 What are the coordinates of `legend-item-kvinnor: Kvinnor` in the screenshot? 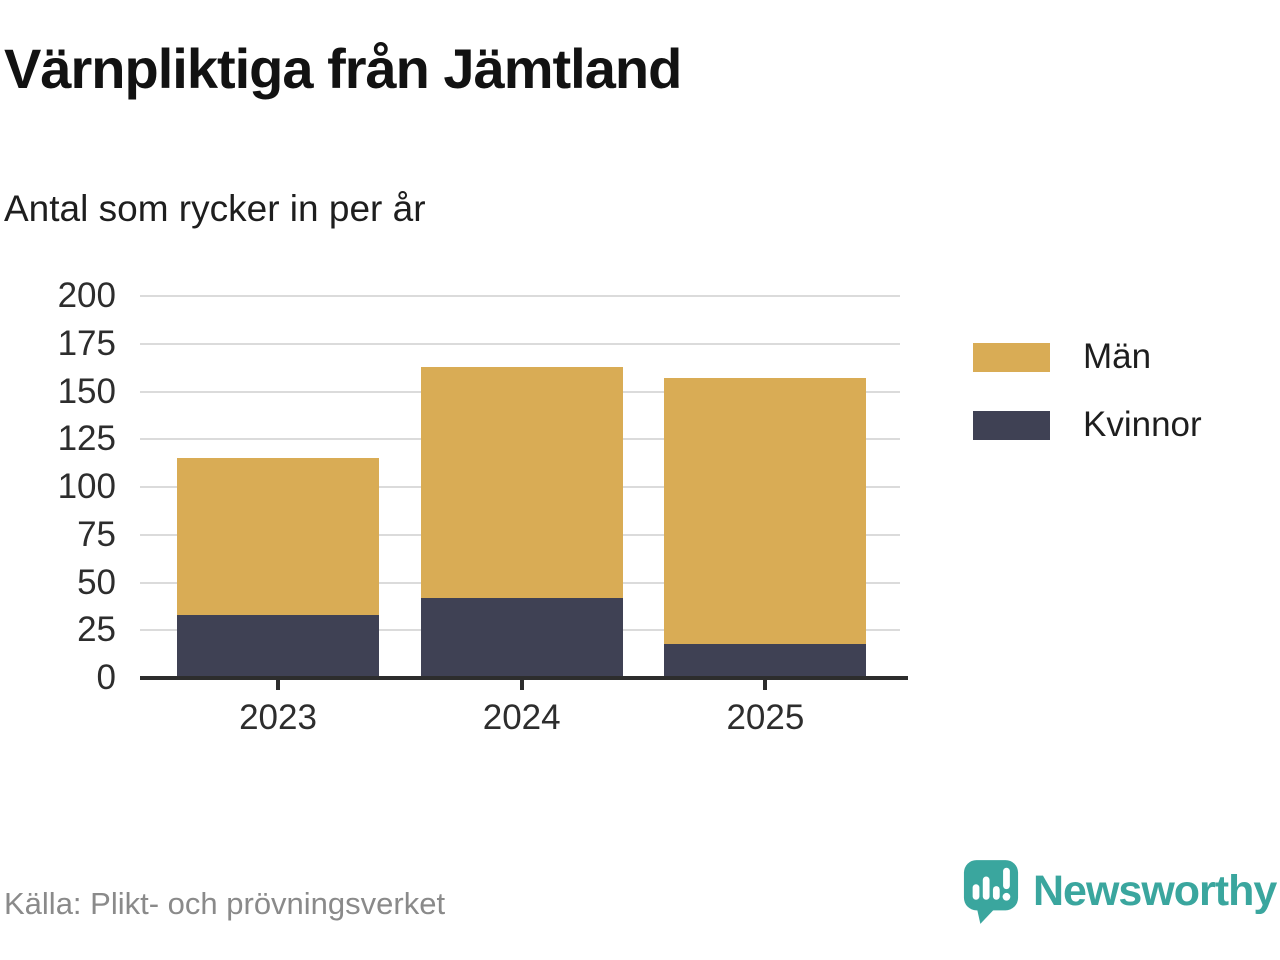 It's located at (1087, 425).